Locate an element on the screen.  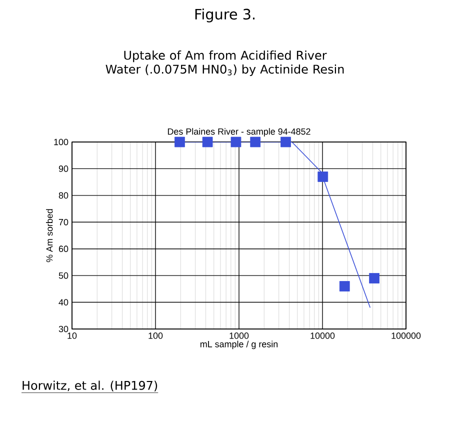
x-axis-title: mL sample / g resin is located at coordinates (239, 345).